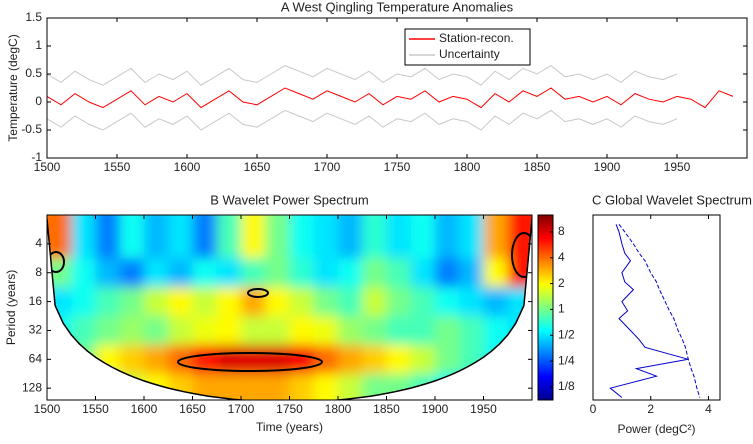 The image size is (753, 444). Describe the element at coordinates (545, 307) in the screenshot. I see `colorbar` at that location.